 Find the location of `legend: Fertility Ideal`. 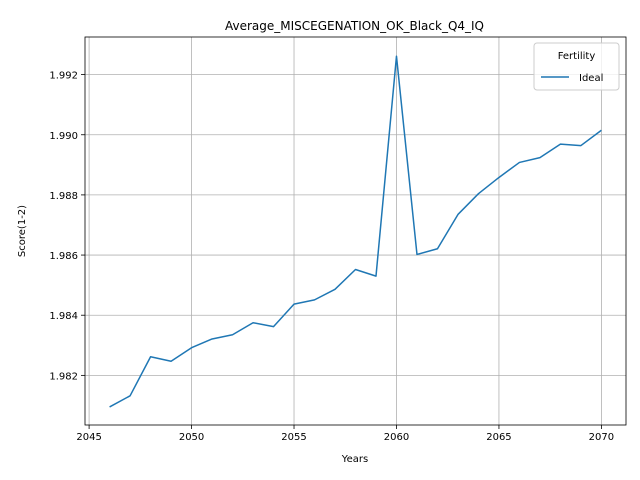

legend: Fertility Ideal is located at coordinates (576, 66).